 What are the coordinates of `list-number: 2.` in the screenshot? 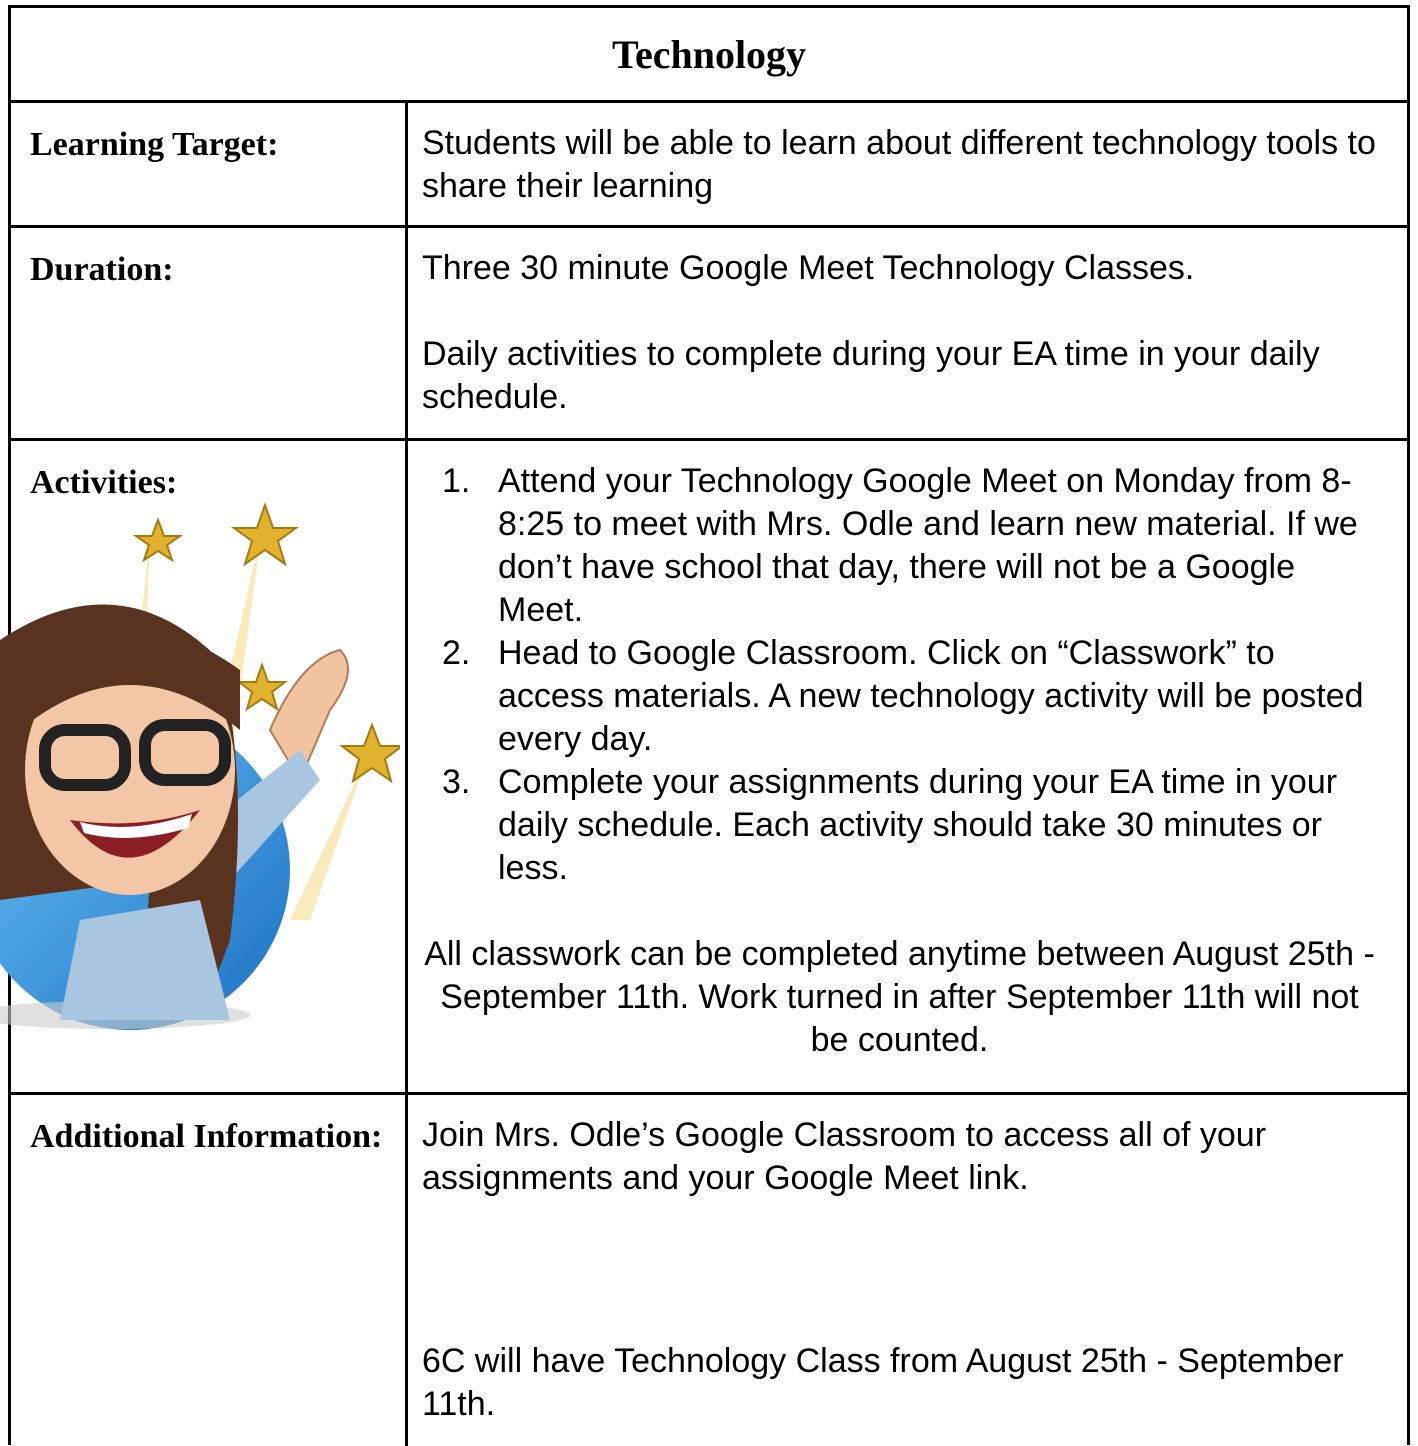 It's located at (456, 653).